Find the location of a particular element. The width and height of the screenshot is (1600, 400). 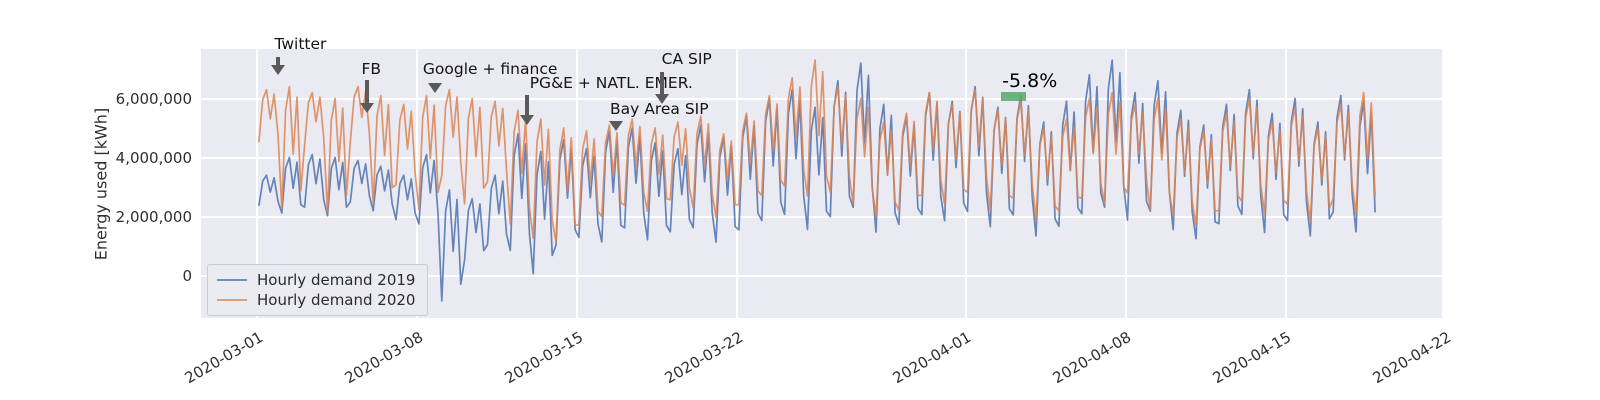

x-tick-label: 2020-03-01 is located at coordinates (223, 358).